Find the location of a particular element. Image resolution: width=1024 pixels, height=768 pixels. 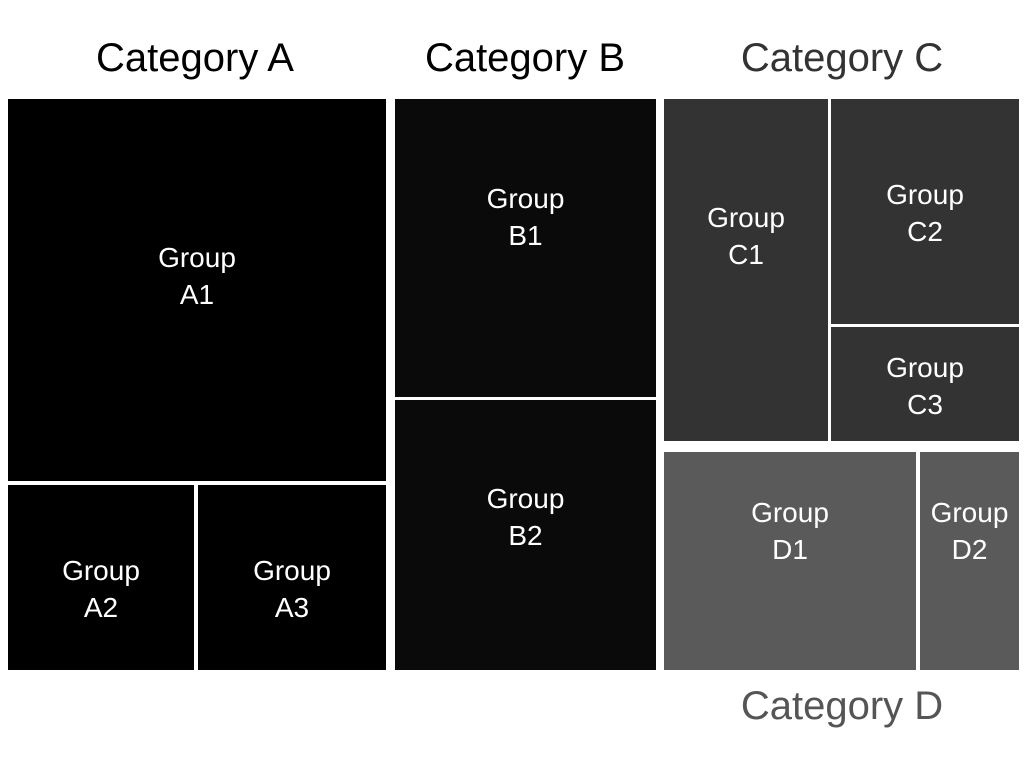

treemap-cell-group-c1: Group C1 is located at coordinates (746, 270).